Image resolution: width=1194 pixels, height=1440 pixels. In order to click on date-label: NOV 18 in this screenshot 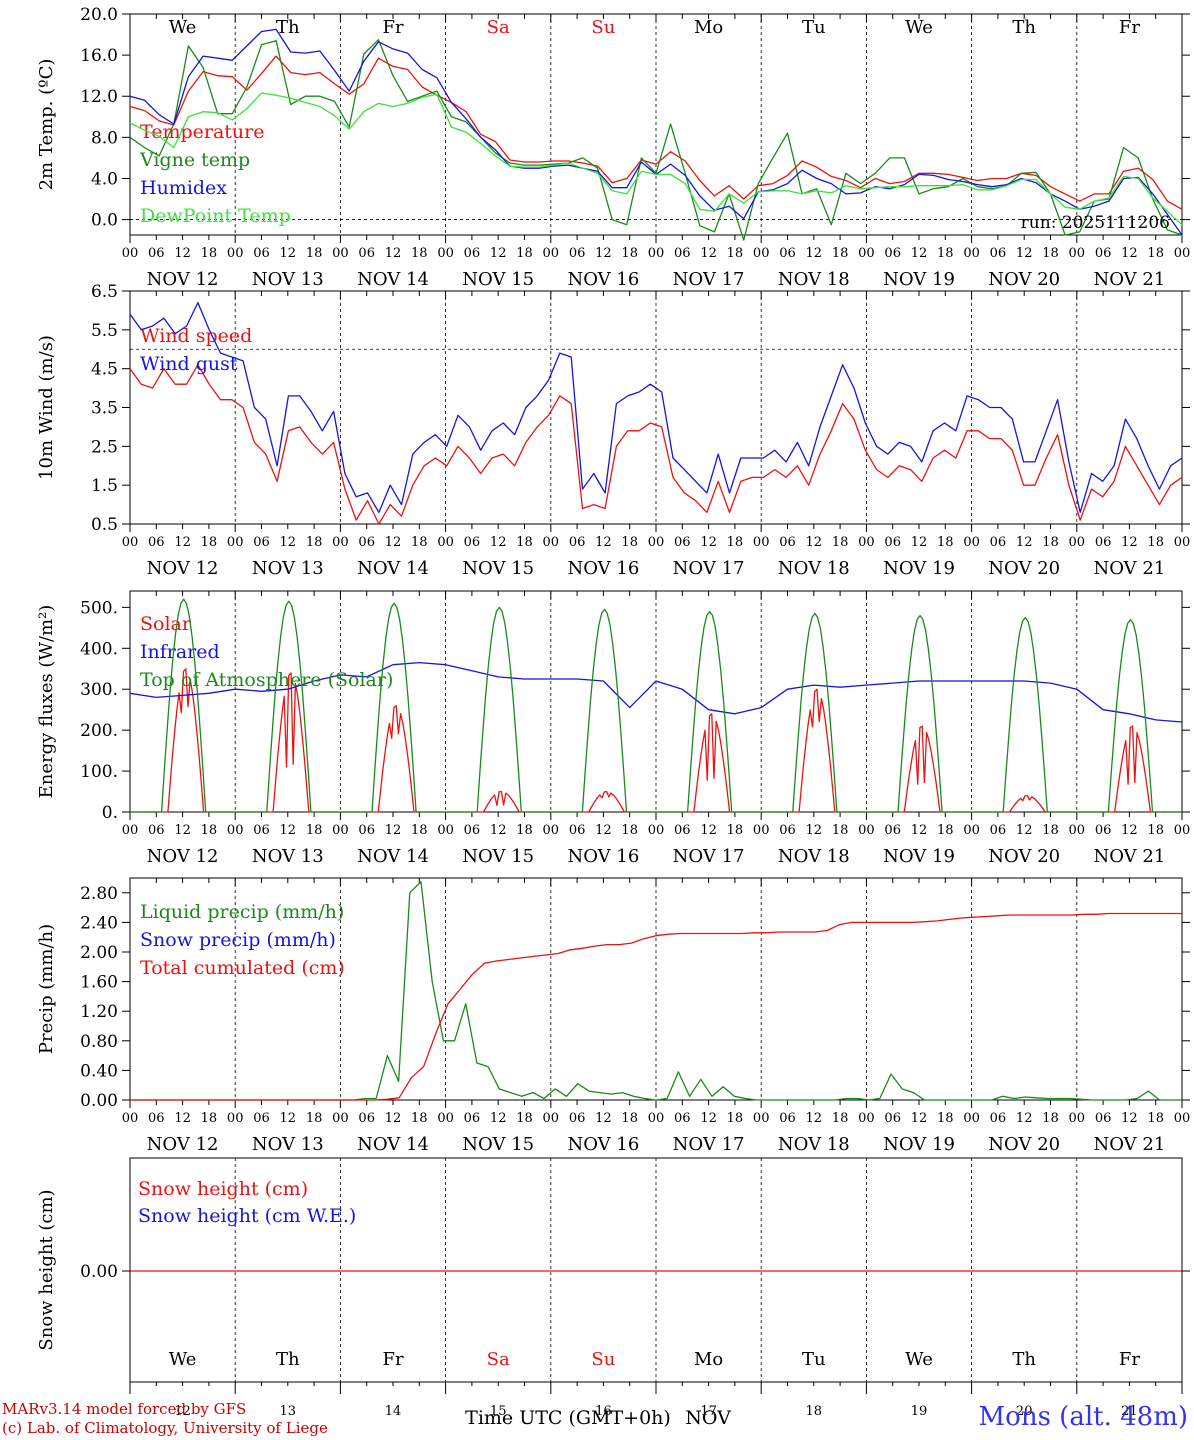, I will do `click(814, 279)`.